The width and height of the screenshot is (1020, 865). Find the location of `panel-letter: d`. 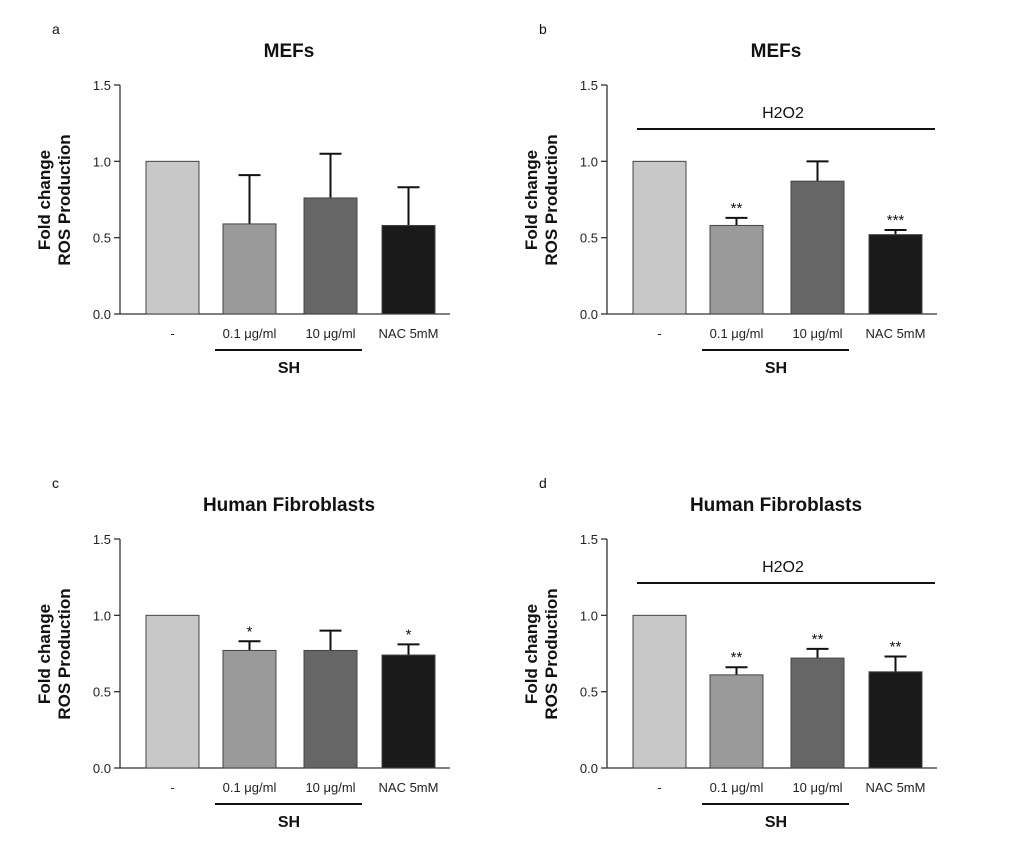

panel-letter: d is located at coordinates (543, 483).